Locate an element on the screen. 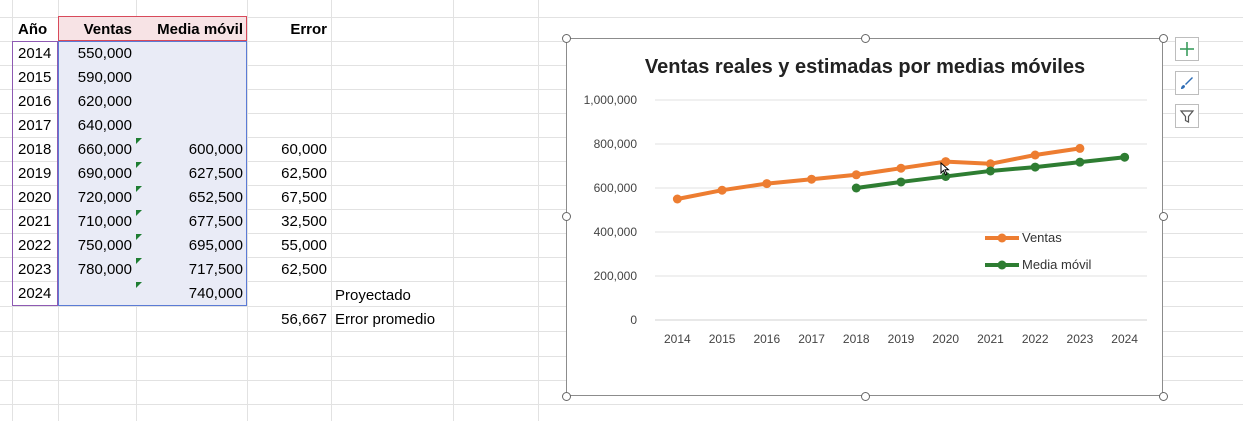 The width and height of the screenshot is (1243, 421). legend-entry: Media móvil is located at coordinates (1056, 264).